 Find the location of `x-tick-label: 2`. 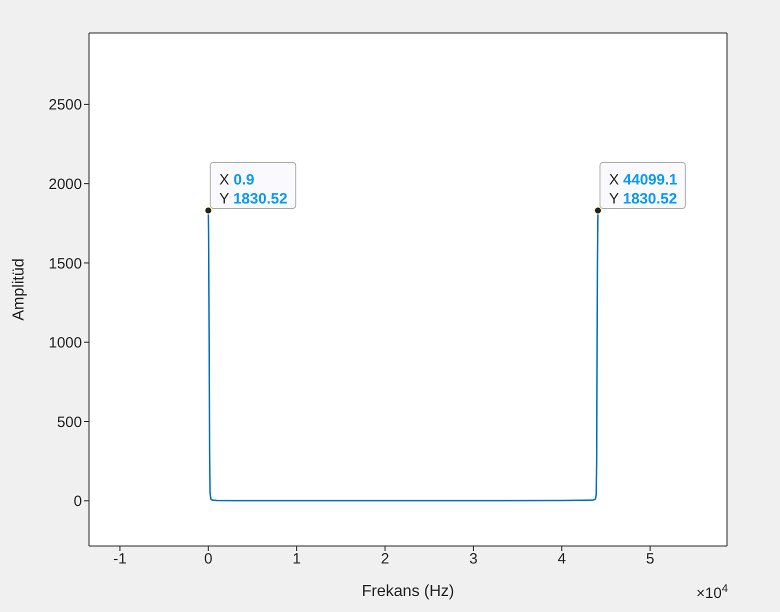

x-tick-label: 2 is located at coordinates (385, 559).